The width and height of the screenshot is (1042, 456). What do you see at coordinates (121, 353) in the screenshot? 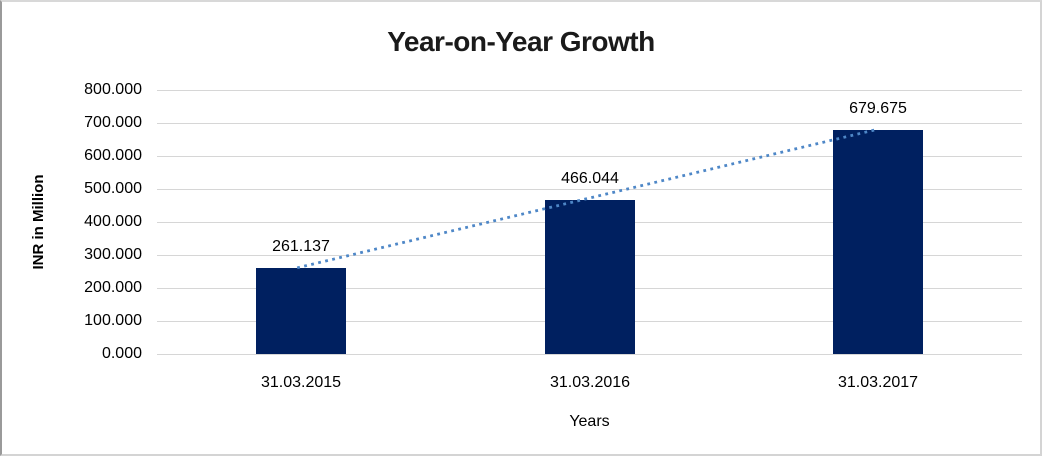
I see `y-axis-tick-label: 0.000` at bounding box center [121, 353].